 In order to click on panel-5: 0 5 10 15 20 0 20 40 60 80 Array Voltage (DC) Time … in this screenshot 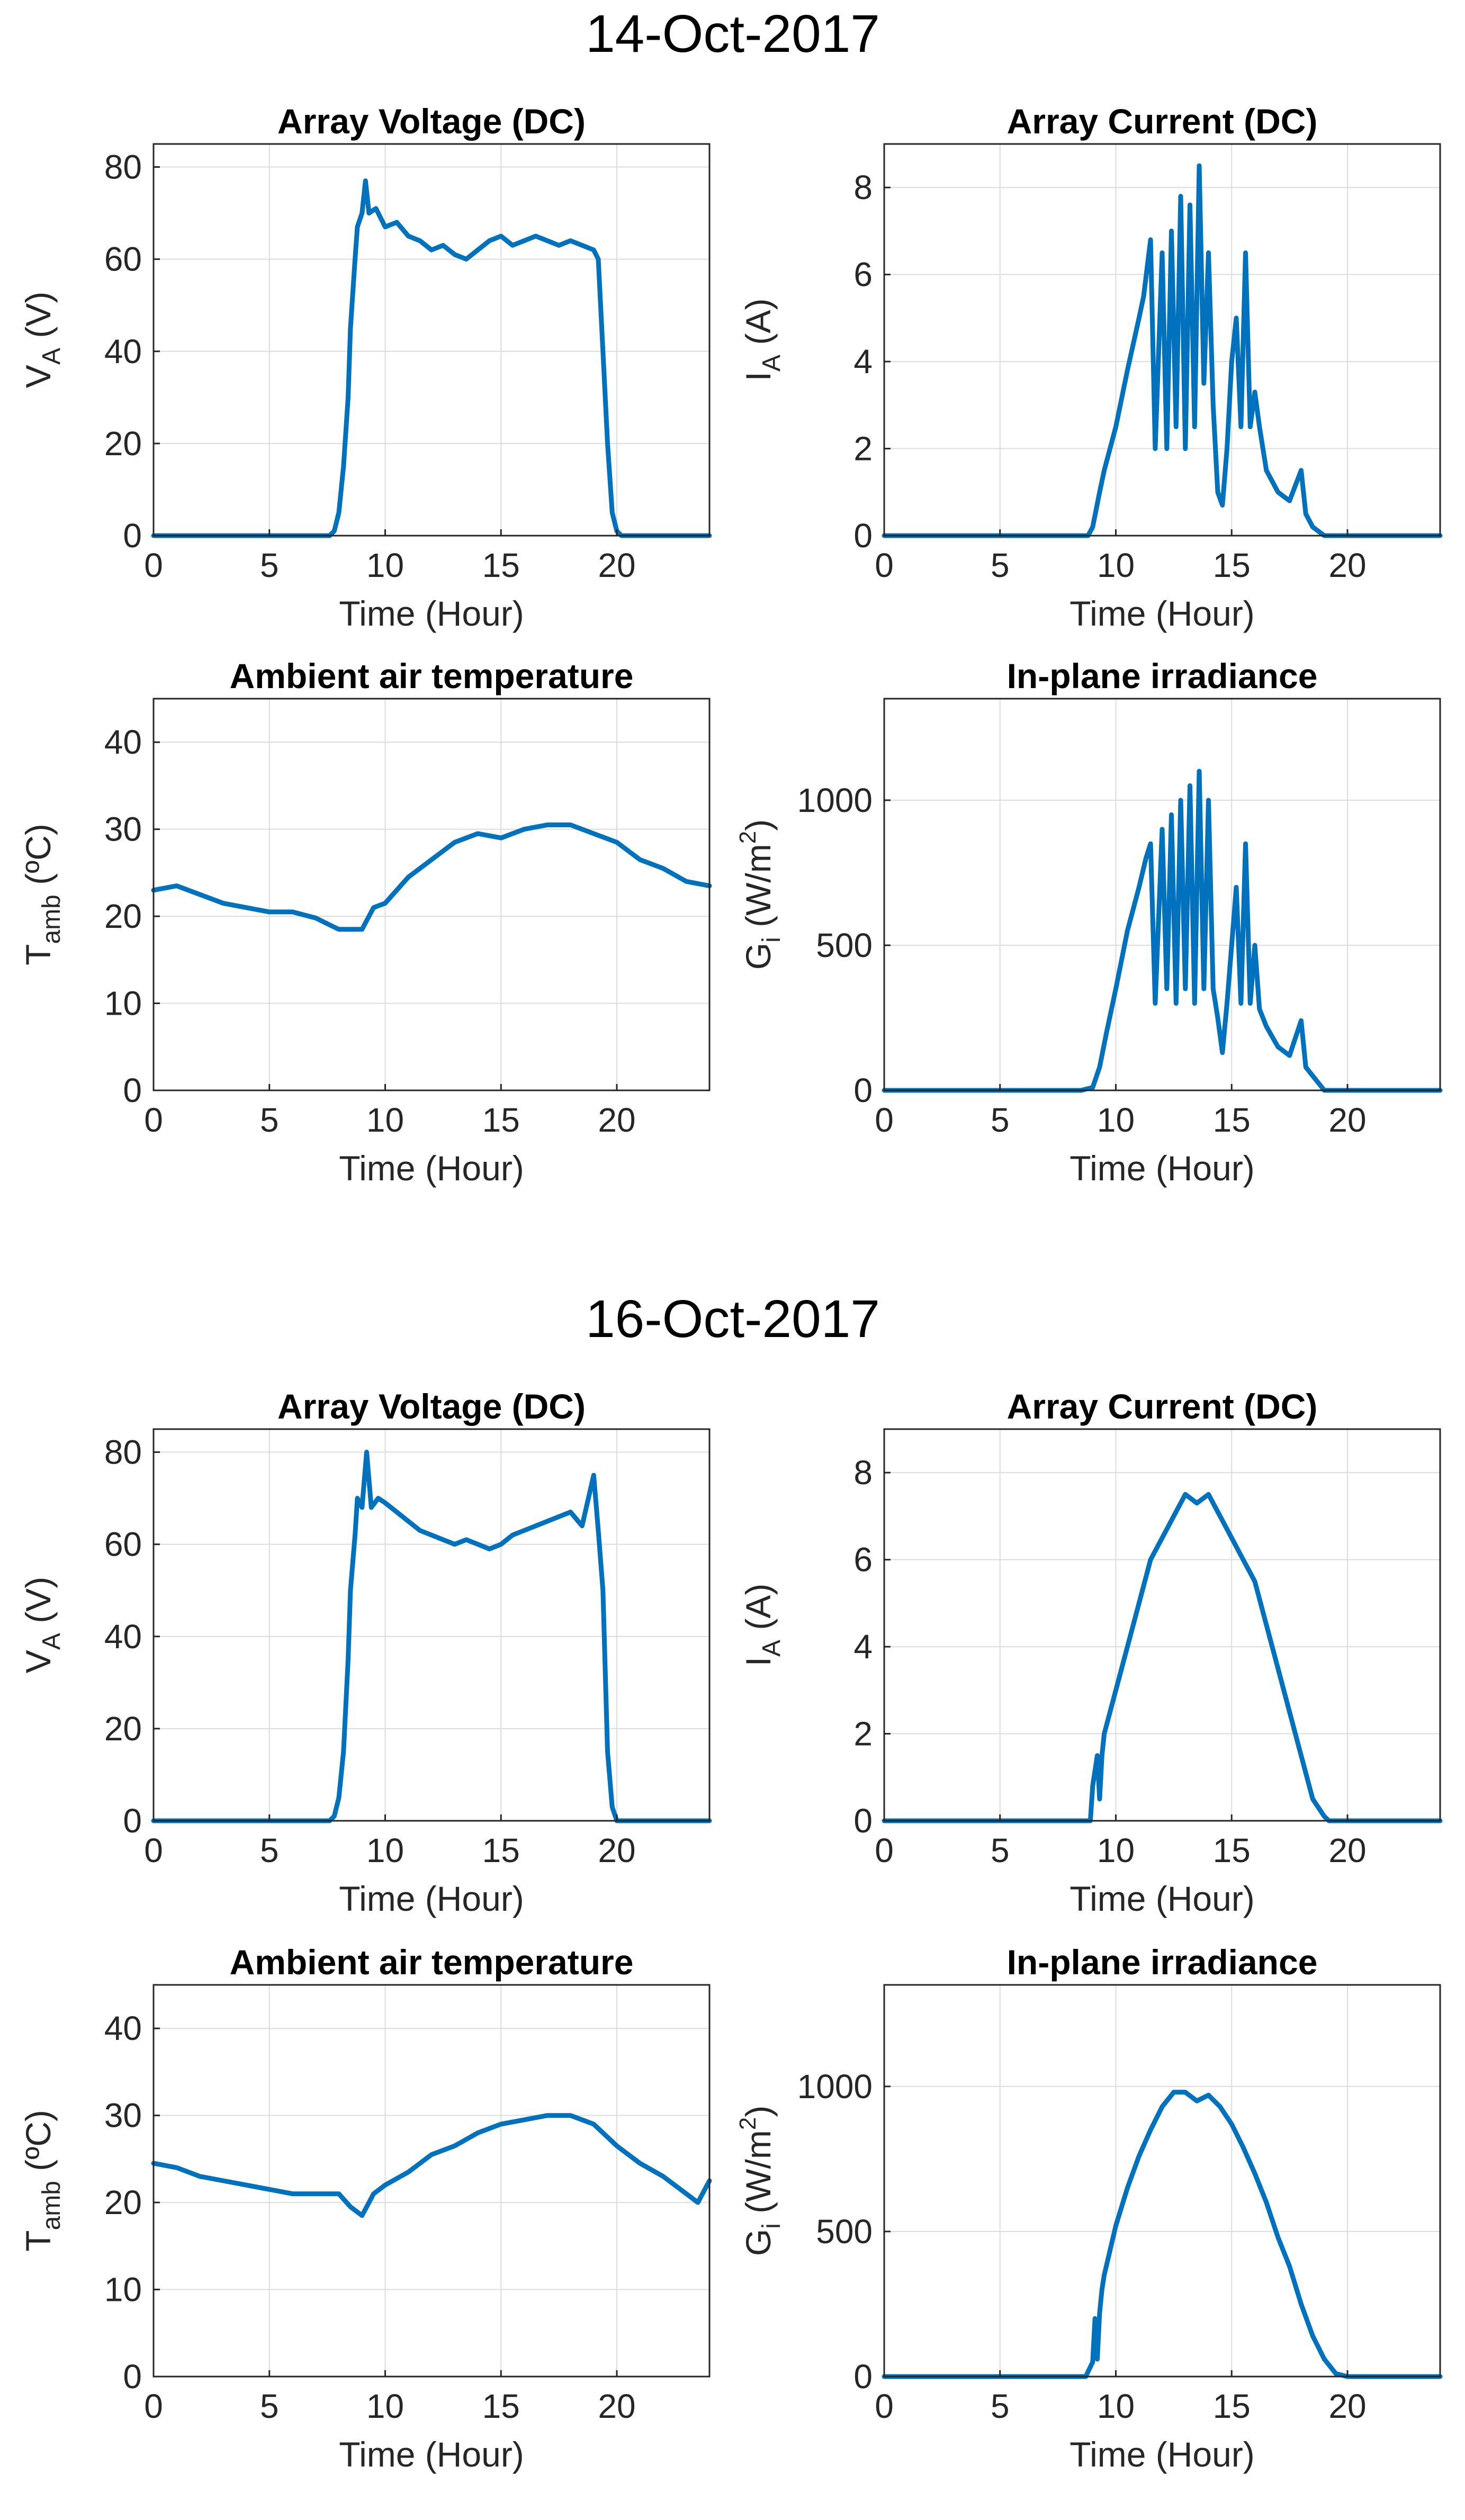, I will do `click(365, 1652)`.